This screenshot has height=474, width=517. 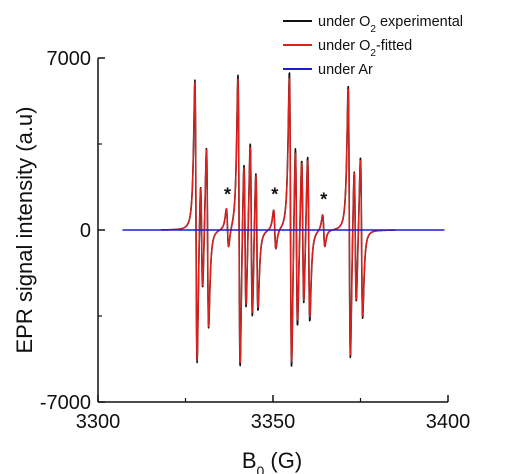 I want to click on y-tick-label: 7000, so click(x=69, y=59).